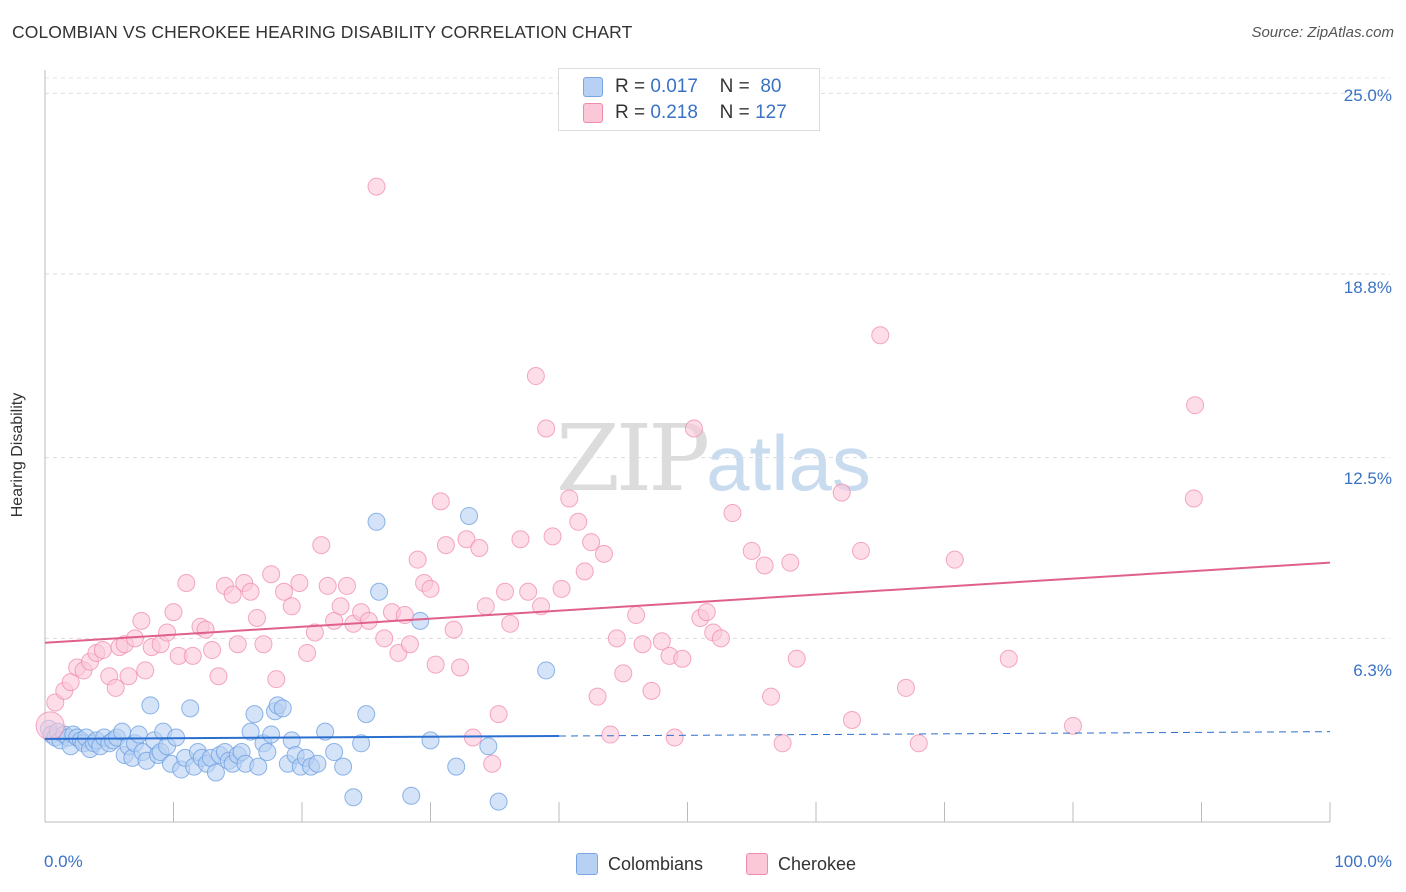 The image size is (1406, 892). What do you see at coordinates (771, 86) in the screenshot?
I see `legend-n-value: 80` at bounding box center [771, 86].